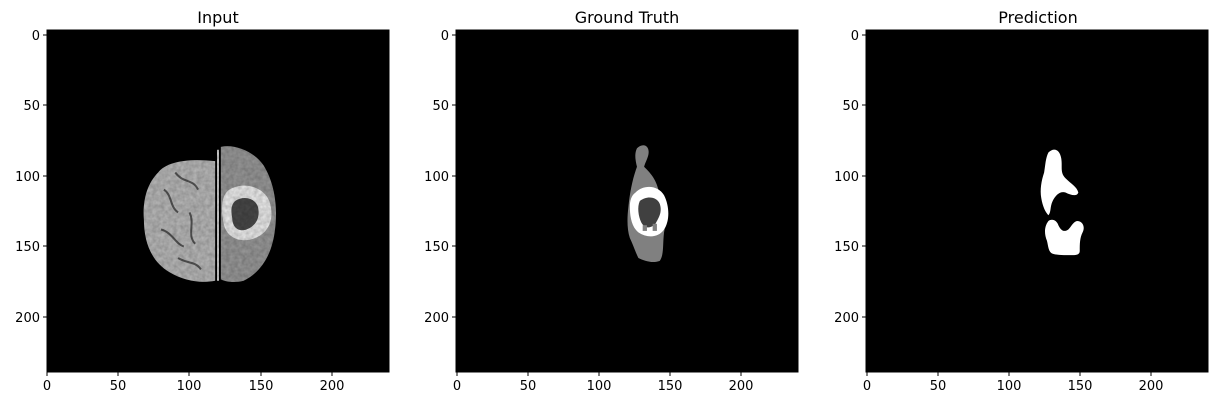  I want to click on prediction-mask, so click(1062, 202).